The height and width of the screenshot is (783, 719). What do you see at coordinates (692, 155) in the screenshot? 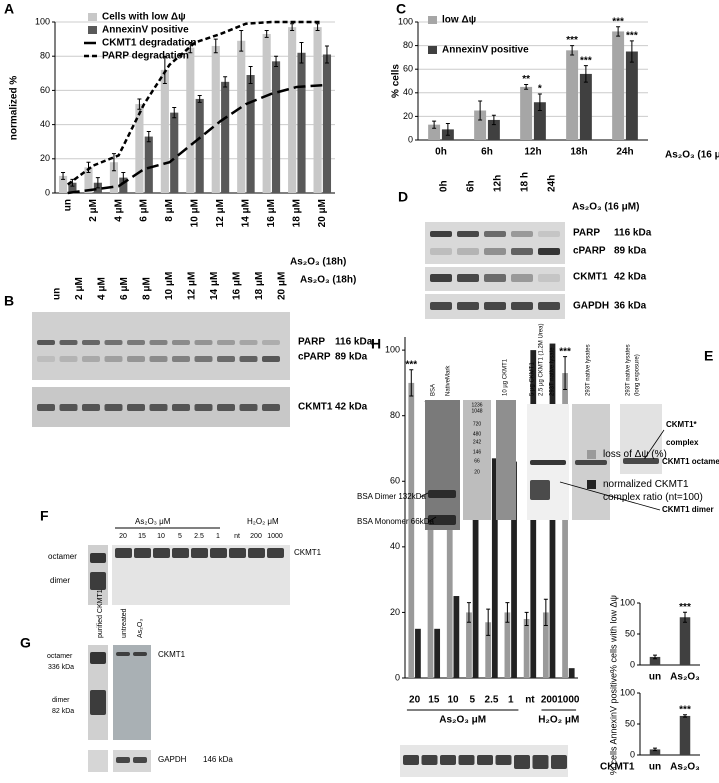
I see `x-axis-title: As₂O₃ (16 μM)` at bounding box center [692, 155].